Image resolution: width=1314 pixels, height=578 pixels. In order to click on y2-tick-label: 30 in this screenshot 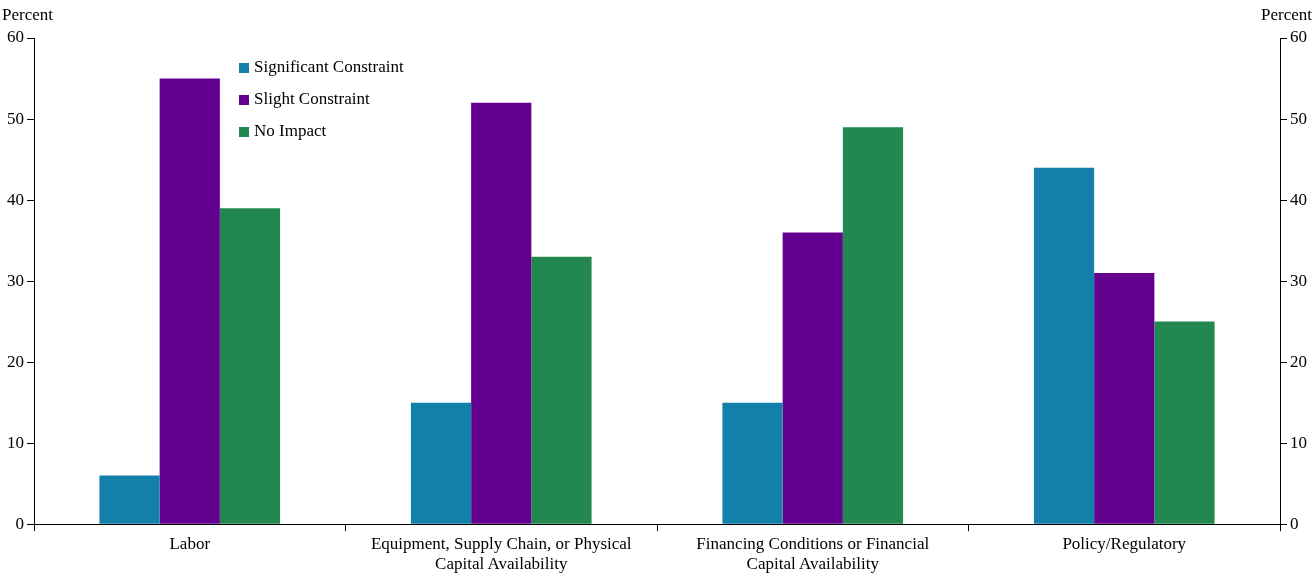, I will do `click(1298, 280)`.